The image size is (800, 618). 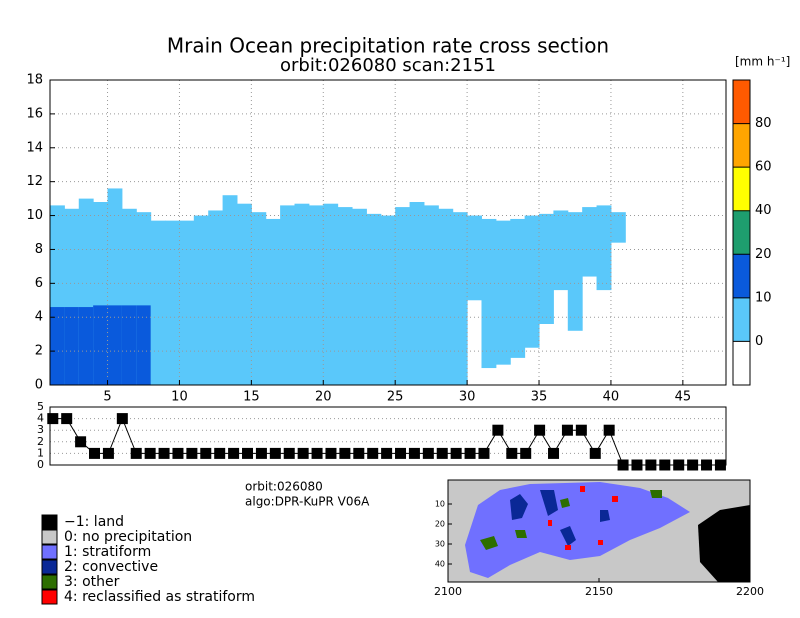 I want to click on colorbar-tick-label: 60, so click(x=763, y=167).